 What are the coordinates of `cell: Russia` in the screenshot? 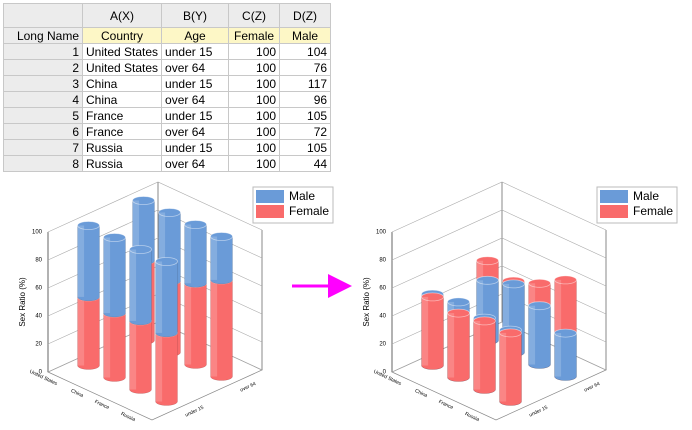 It's located at (122, 147).